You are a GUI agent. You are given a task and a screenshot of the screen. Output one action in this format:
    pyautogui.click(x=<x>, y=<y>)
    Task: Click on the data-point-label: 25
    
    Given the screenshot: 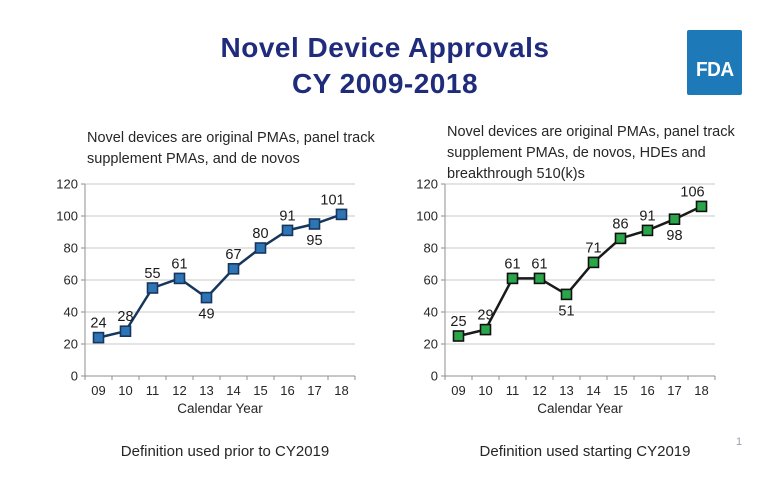 What is the action you would take?
    pyautogui.click(x=458, y=322)
    